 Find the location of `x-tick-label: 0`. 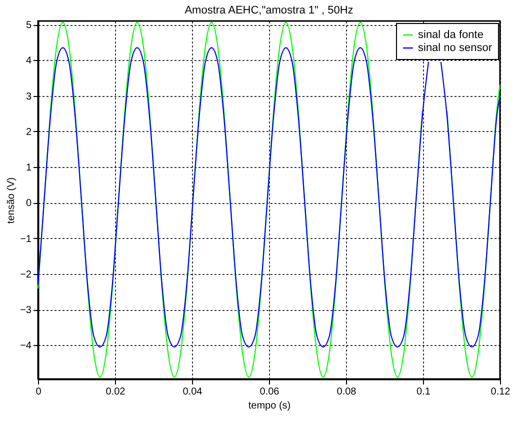

x-tick-label: 0 is located at coordinates (39, 392).